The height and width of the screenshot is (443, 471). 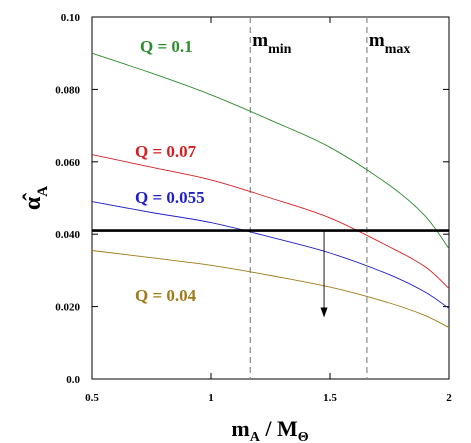 I want to click on y-tick-label: 0.10, so click(x=71, y=18).